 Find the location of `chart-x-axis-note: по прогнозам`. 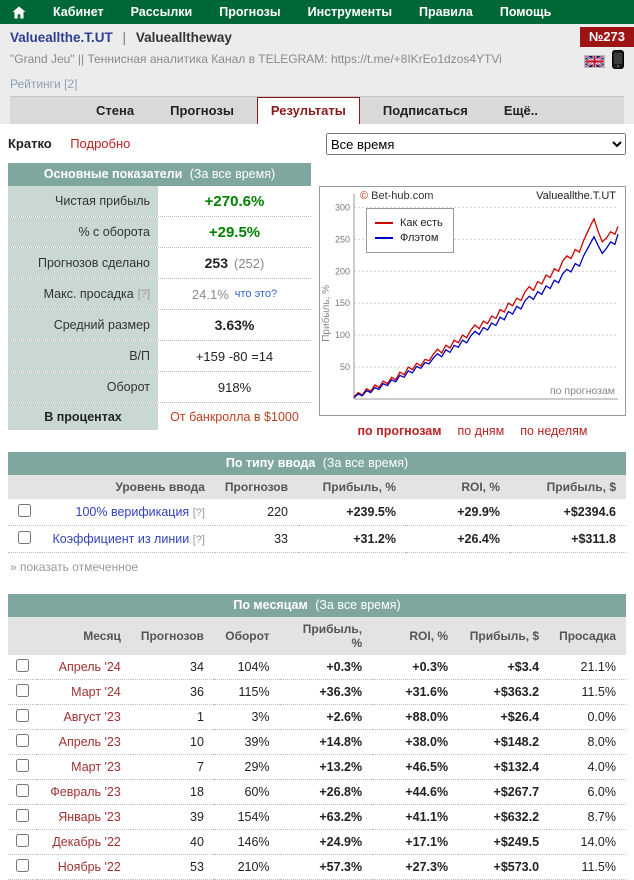

chart-x-axis-note: по прогнозам is located at coordinates (582, 391).